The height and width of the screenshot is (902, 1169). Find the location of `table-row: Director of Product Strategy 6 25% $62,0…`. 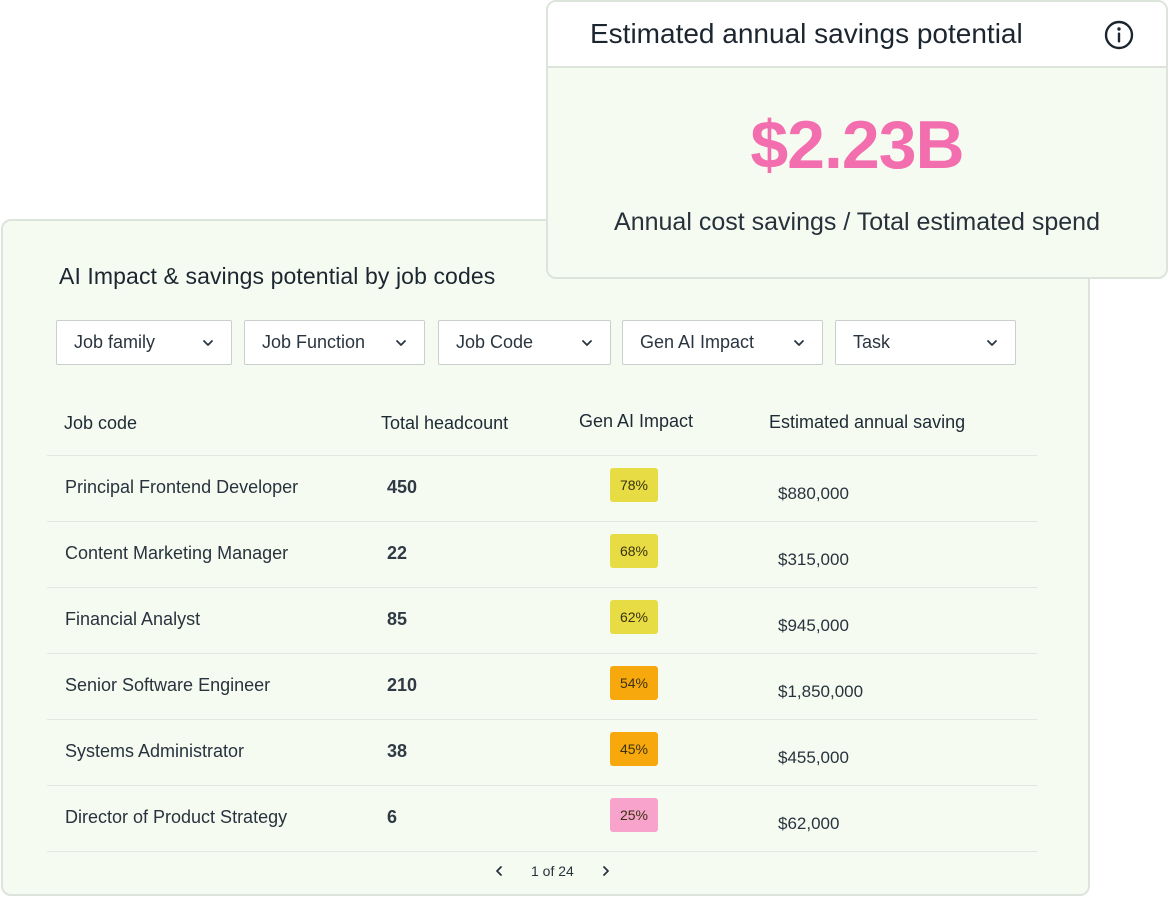

table-row: Director of Product Strategy 6 25% $62,0… is located at coordinates (542, 818).